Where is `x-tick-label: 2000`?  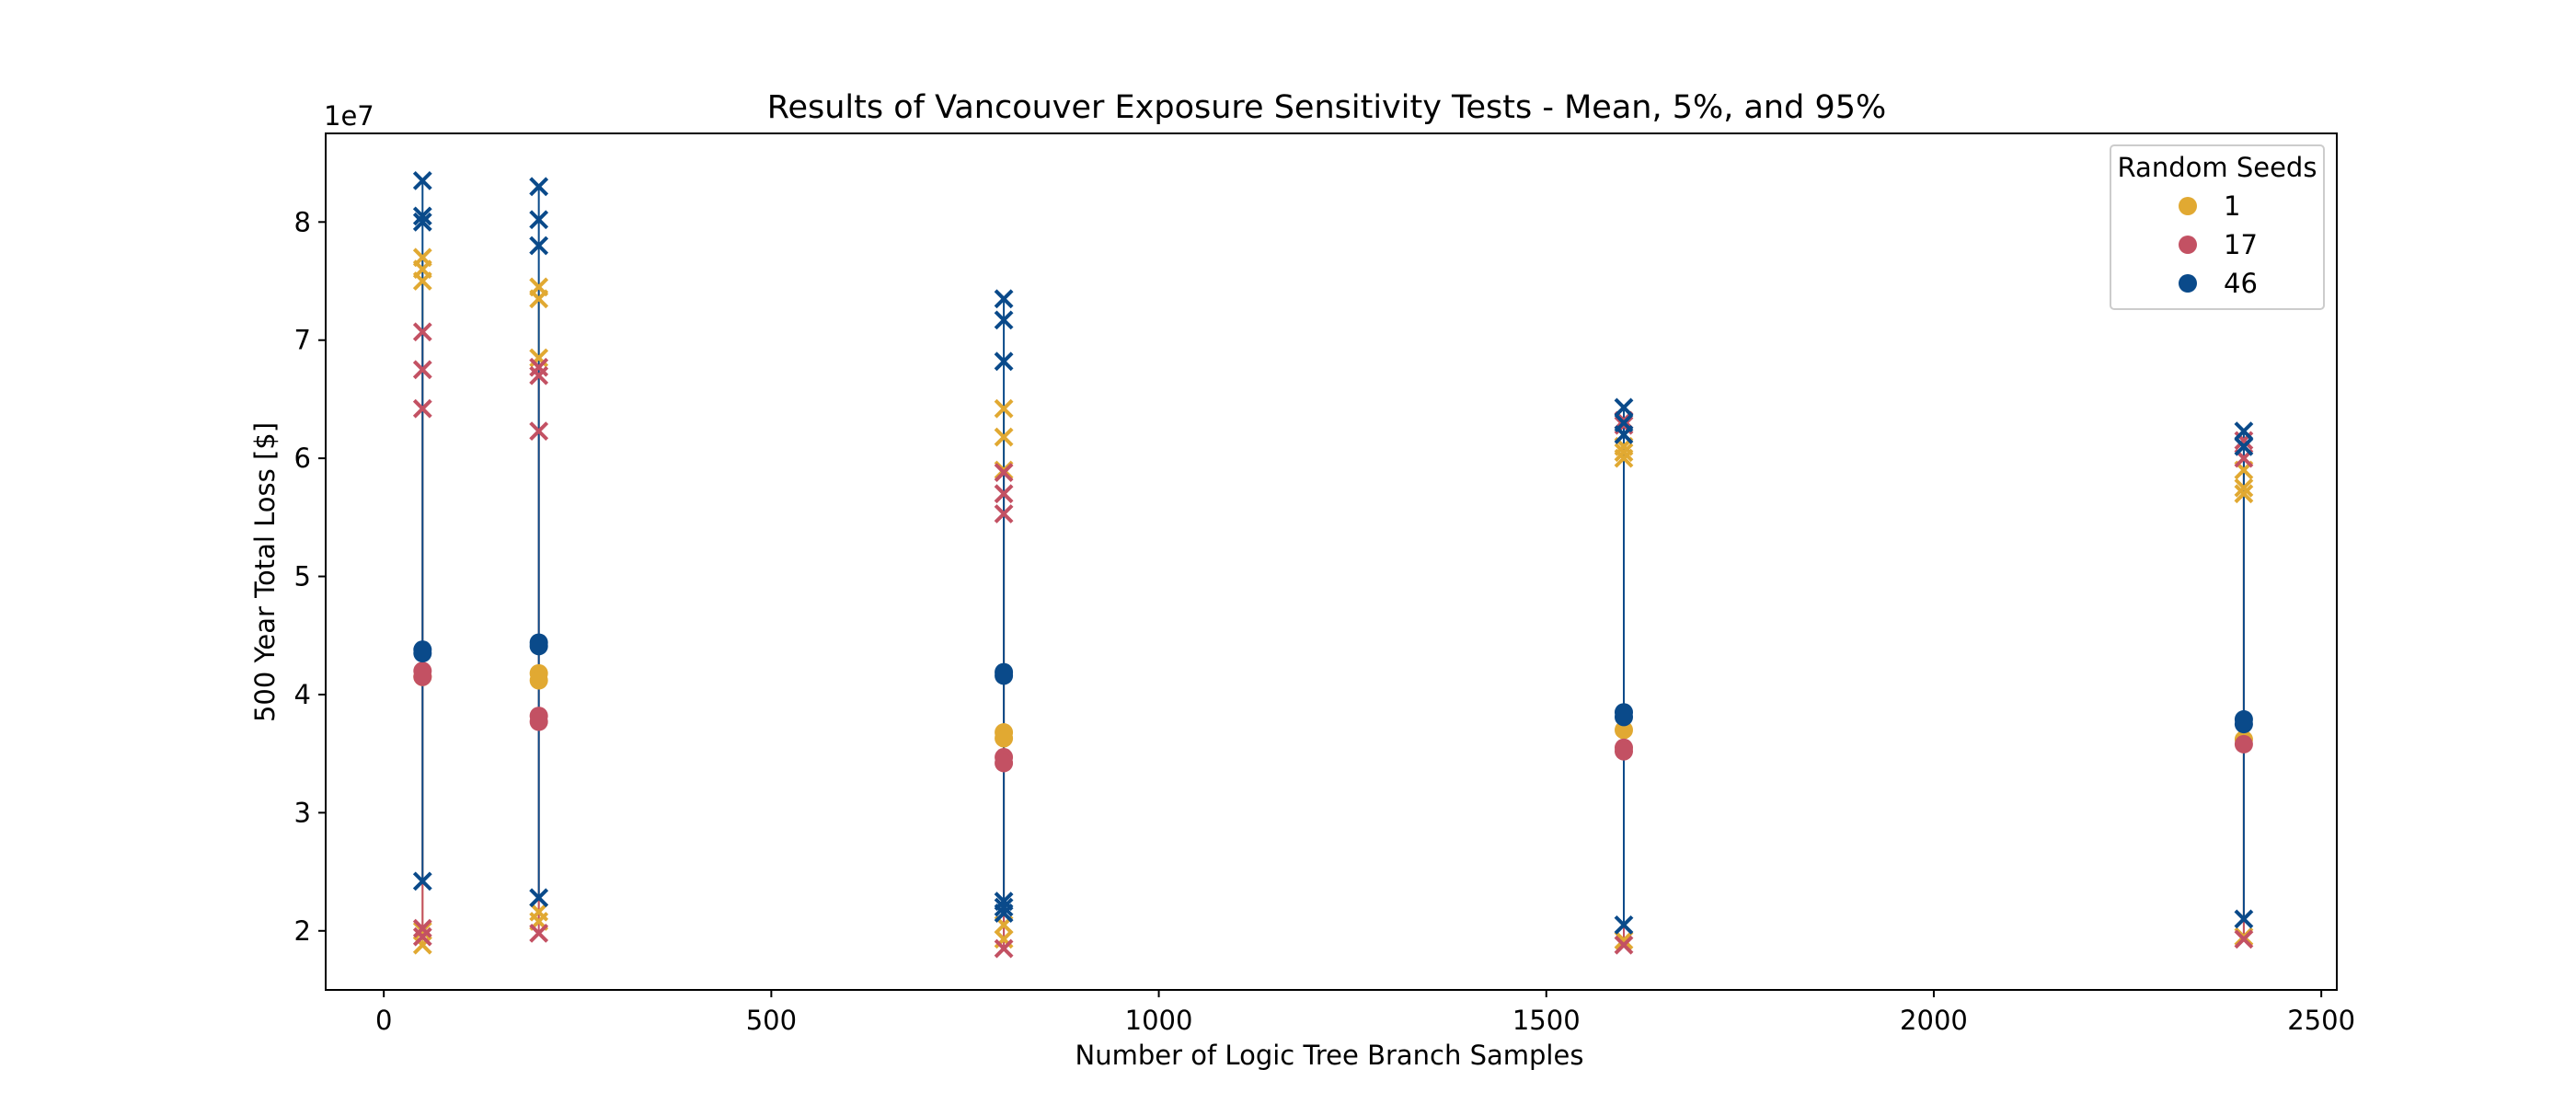
x-tick-label: 2000 is located at coordinates (1934, 1020).